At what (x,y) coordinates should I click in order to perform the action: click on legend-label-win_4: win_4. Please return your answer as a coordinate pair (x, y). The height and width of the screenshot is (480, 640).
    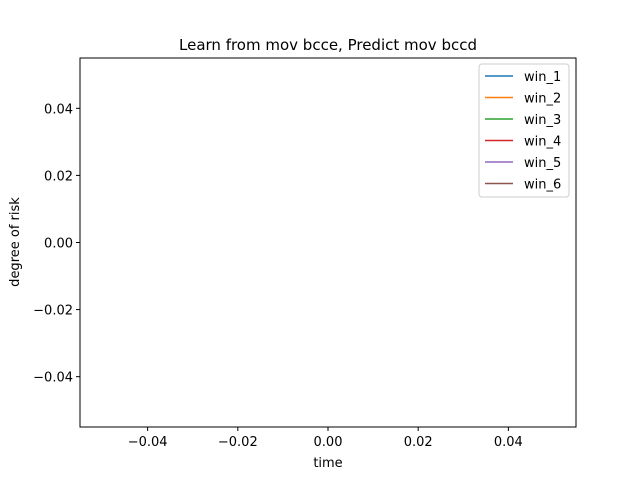
    Looking at the image, I should click on (542, 142).